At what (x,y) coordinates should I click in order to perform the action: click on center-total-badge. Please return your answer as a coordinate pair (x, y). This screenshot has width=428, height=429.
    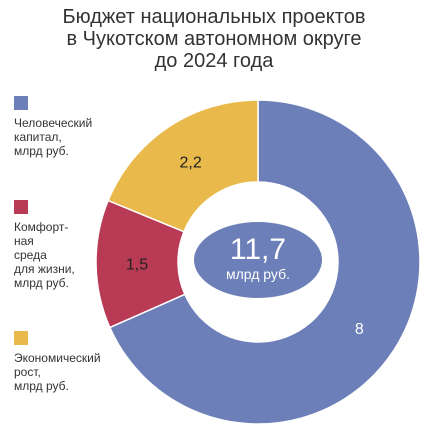
    Looking at the image, I should click on (258, 260).